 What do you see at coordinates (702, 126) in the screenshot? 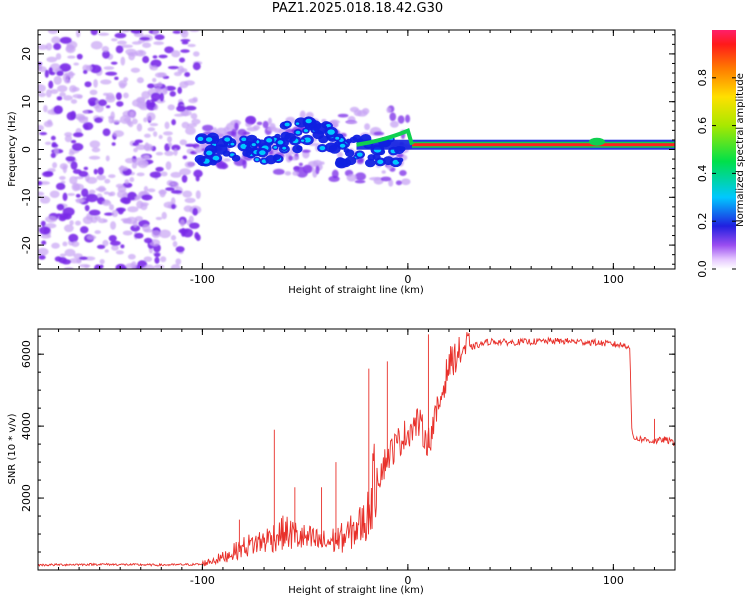
I see `colorbar-tick-label: 0.6` at bounding box center [702, 126].